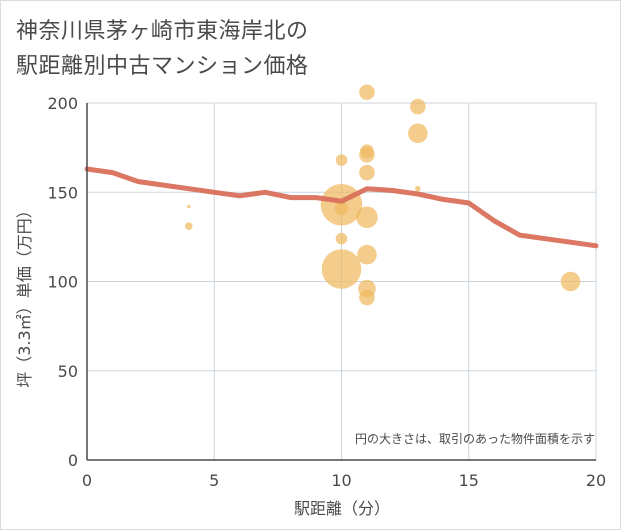  Describe the element at coordinates (162, 49) in the screenshot. I see `chart-title: 神奈川県茅ヶ崎市東海岸北の 駅距離別中古マンション価格` at that location.